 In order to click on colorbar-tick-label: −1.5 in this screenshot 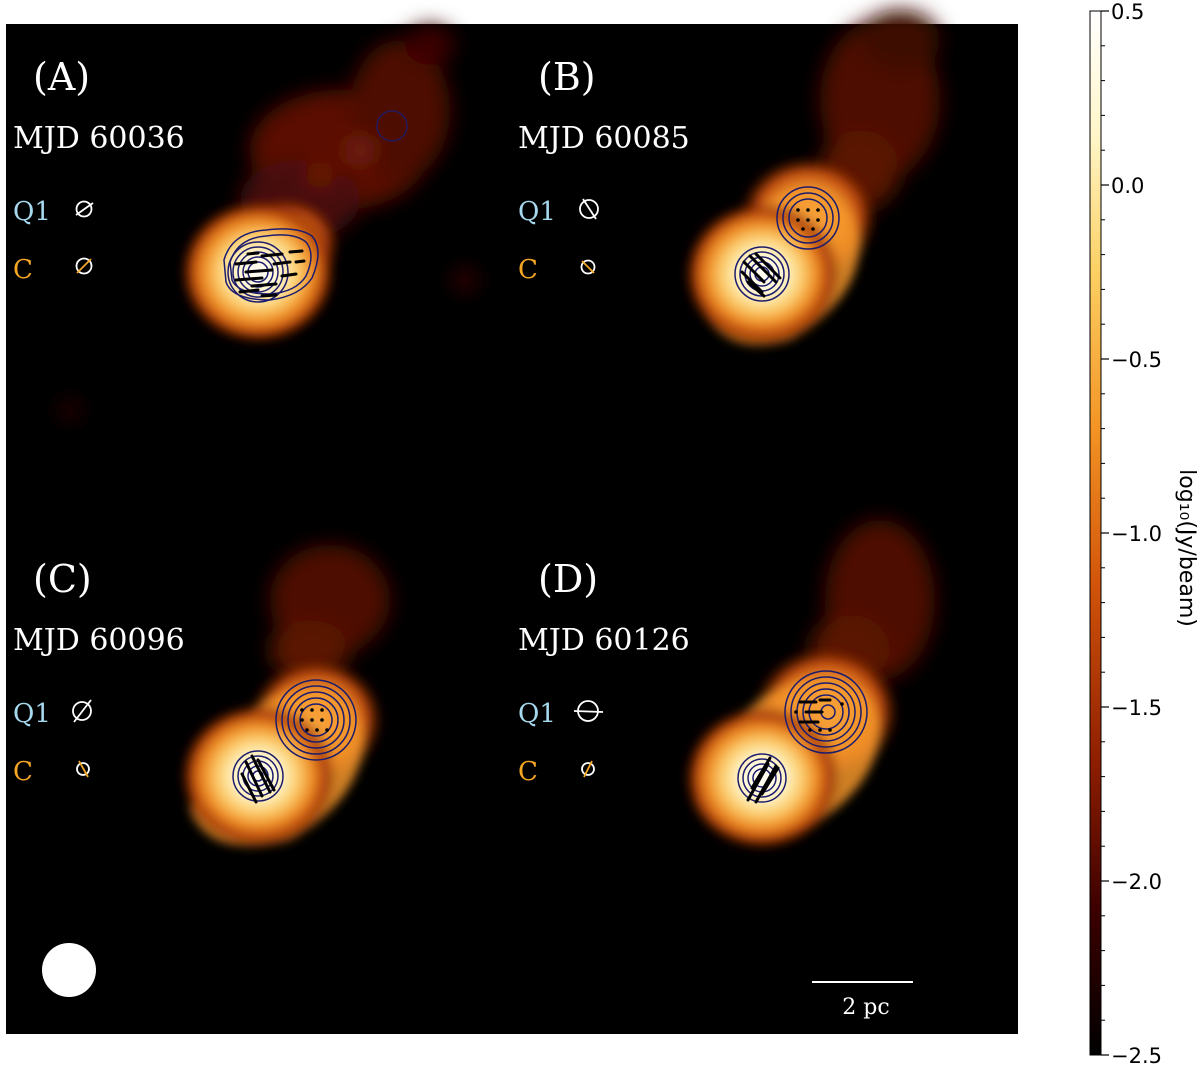, I will do `click(1136, 708)`.